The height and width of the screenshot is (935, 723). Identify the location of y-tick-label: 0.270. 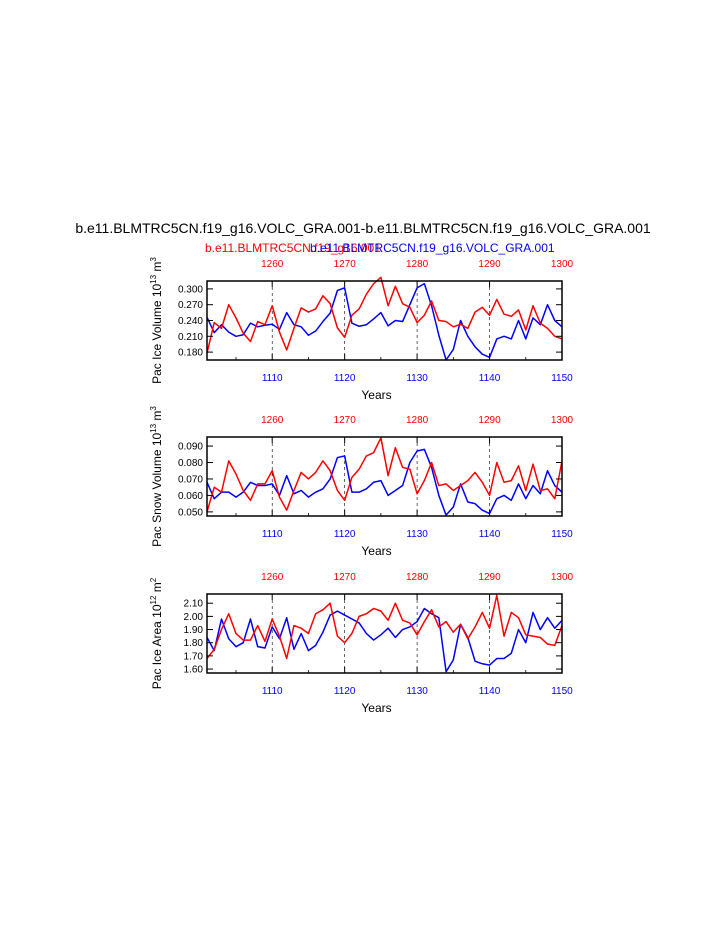
(190, 305).